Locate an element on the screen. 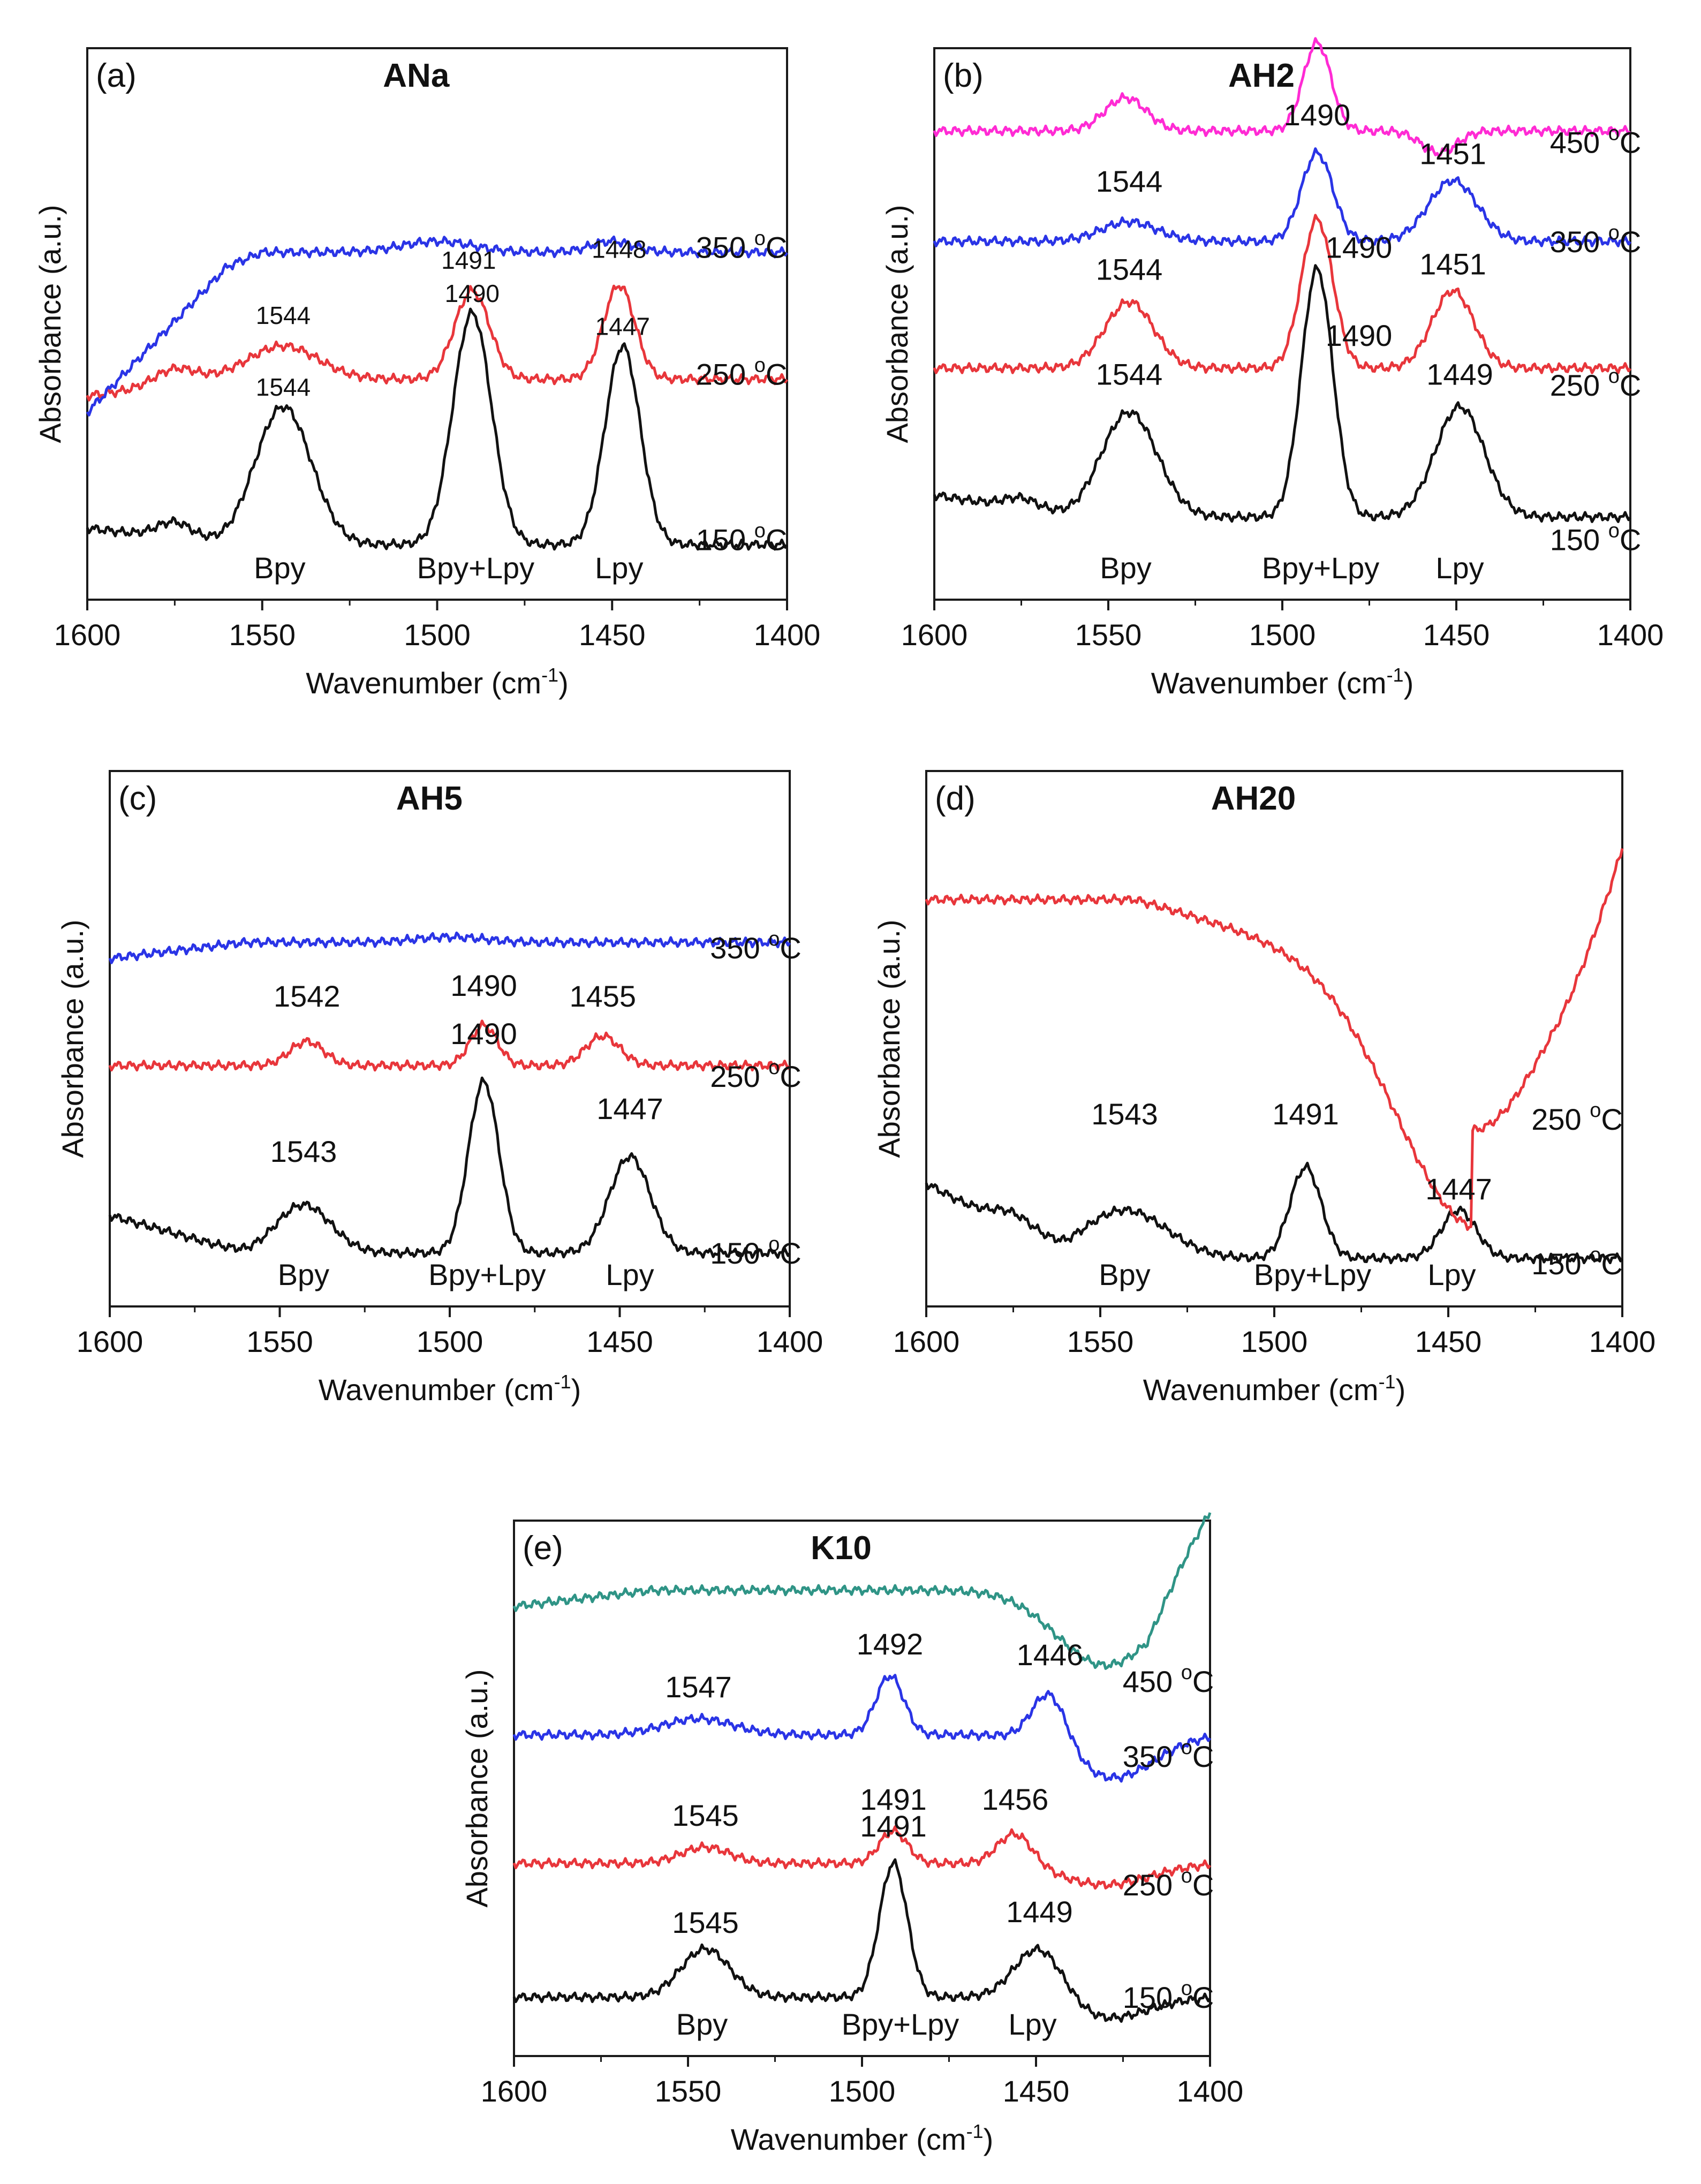 The height and width of the screenshot is (2184, 1701). peak-label: 1448 is located at coordinates (619, 249).